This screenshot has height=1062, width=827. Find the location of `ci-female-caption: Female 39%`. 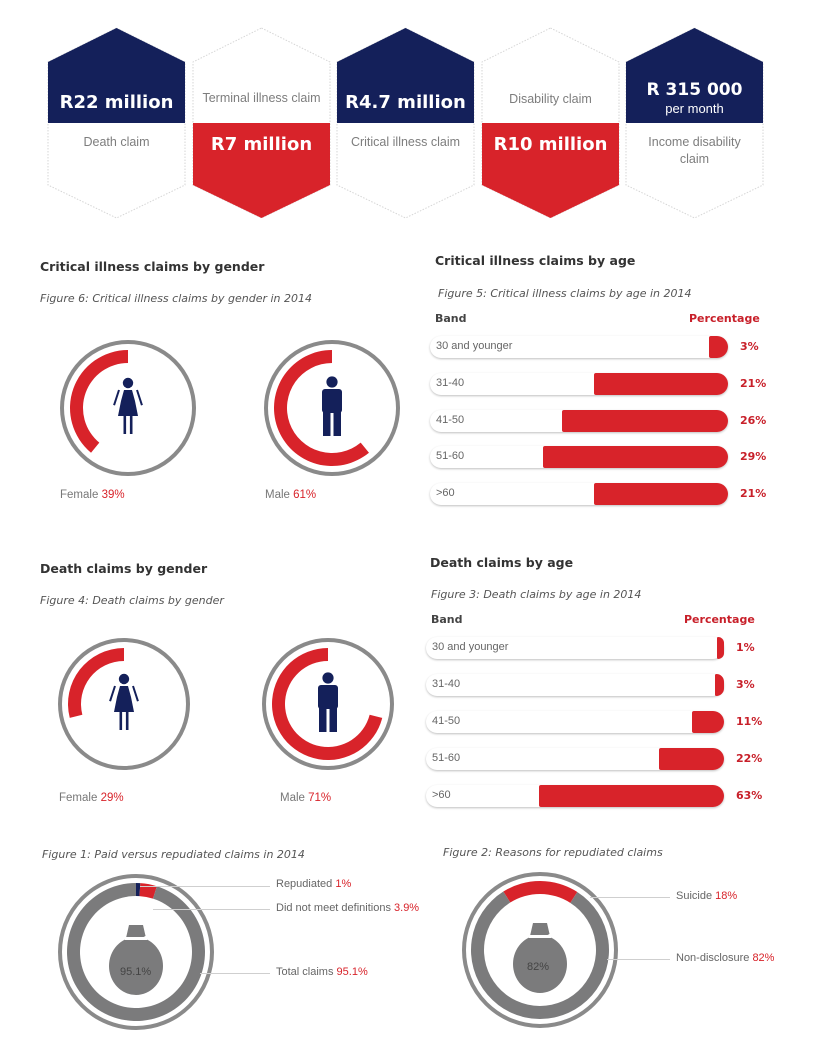

ci-female-caption: Female 39% is located at coordinates (92, 495).